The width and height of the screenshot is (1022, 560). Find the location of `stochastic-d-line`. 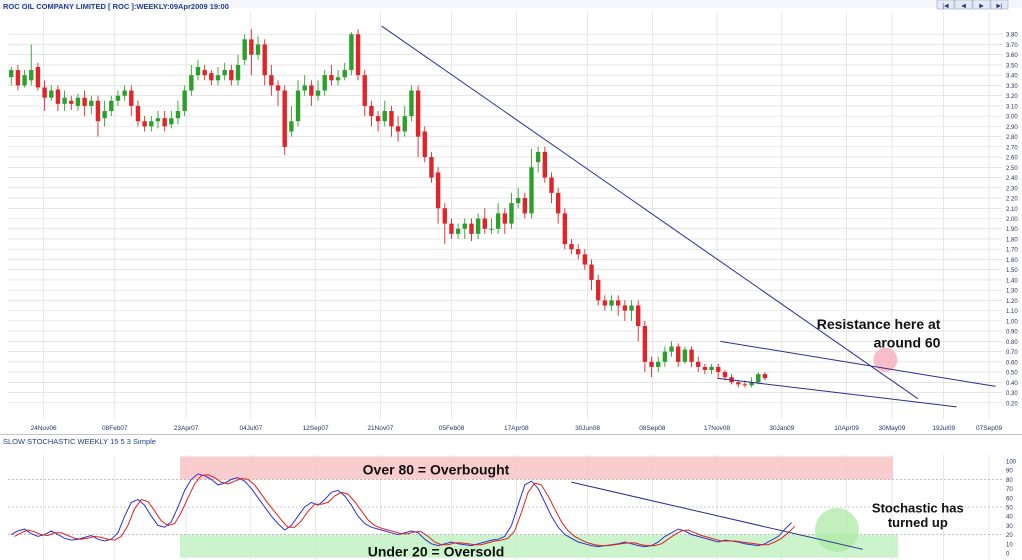

stochastic-d-line is located at coordinates (405, 510).